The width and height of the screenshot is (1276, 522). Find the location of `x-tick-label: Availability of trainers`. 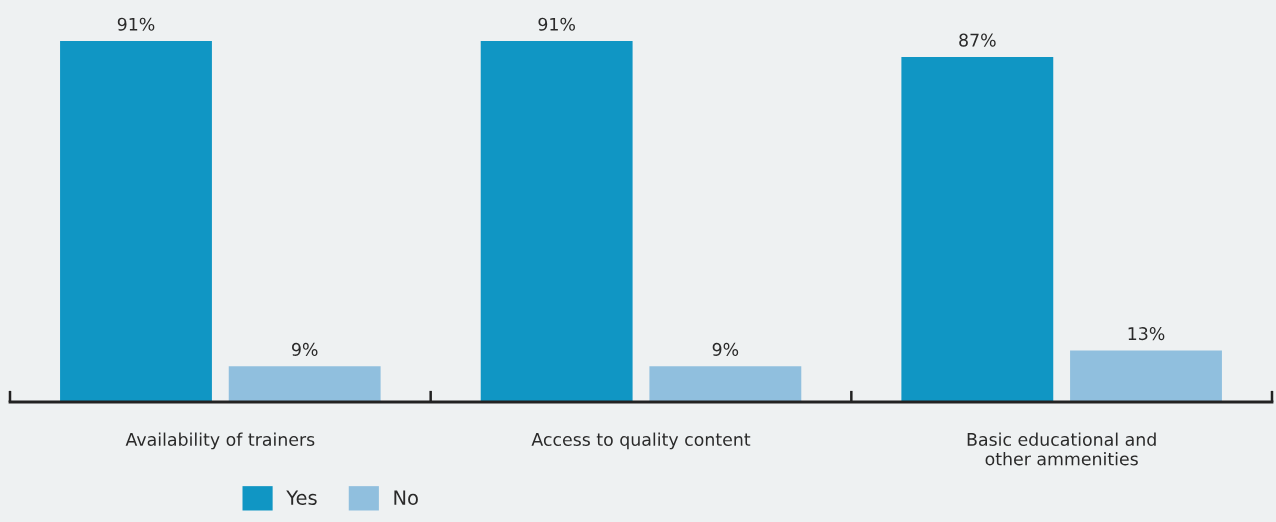

x-tick-label: Availability of trainers is located at coordinates (220, 441).